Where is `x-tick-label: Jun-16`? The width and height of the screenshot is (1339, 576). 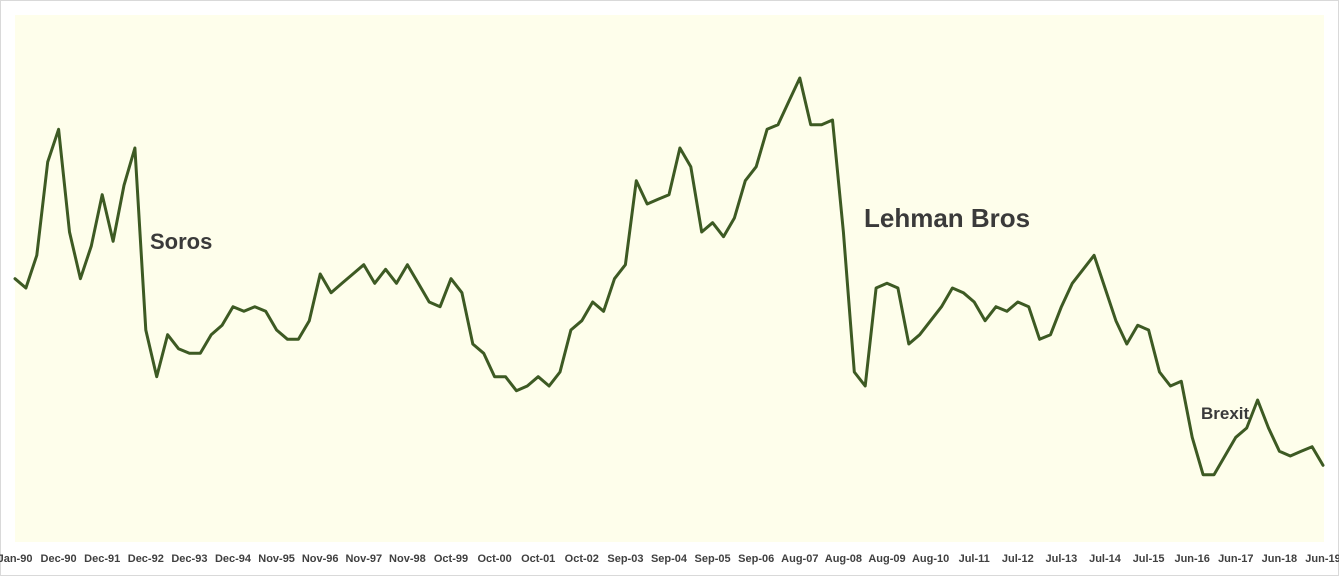
x-tick-label: Jun-16 is located at coordinates (1191, 559).